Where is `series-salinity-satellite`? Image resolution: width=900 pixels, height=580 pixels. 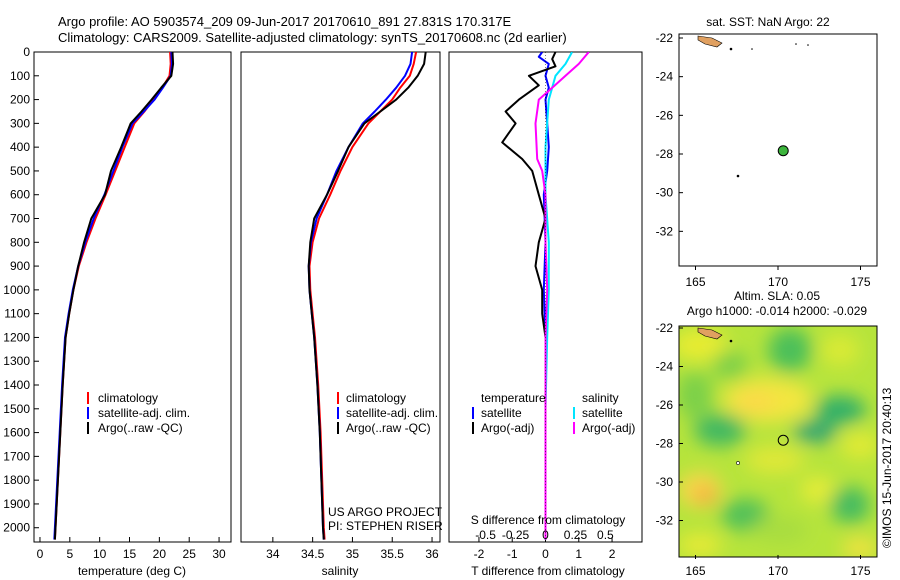 series-salinity-satellite is located at coordinates (558, 296).